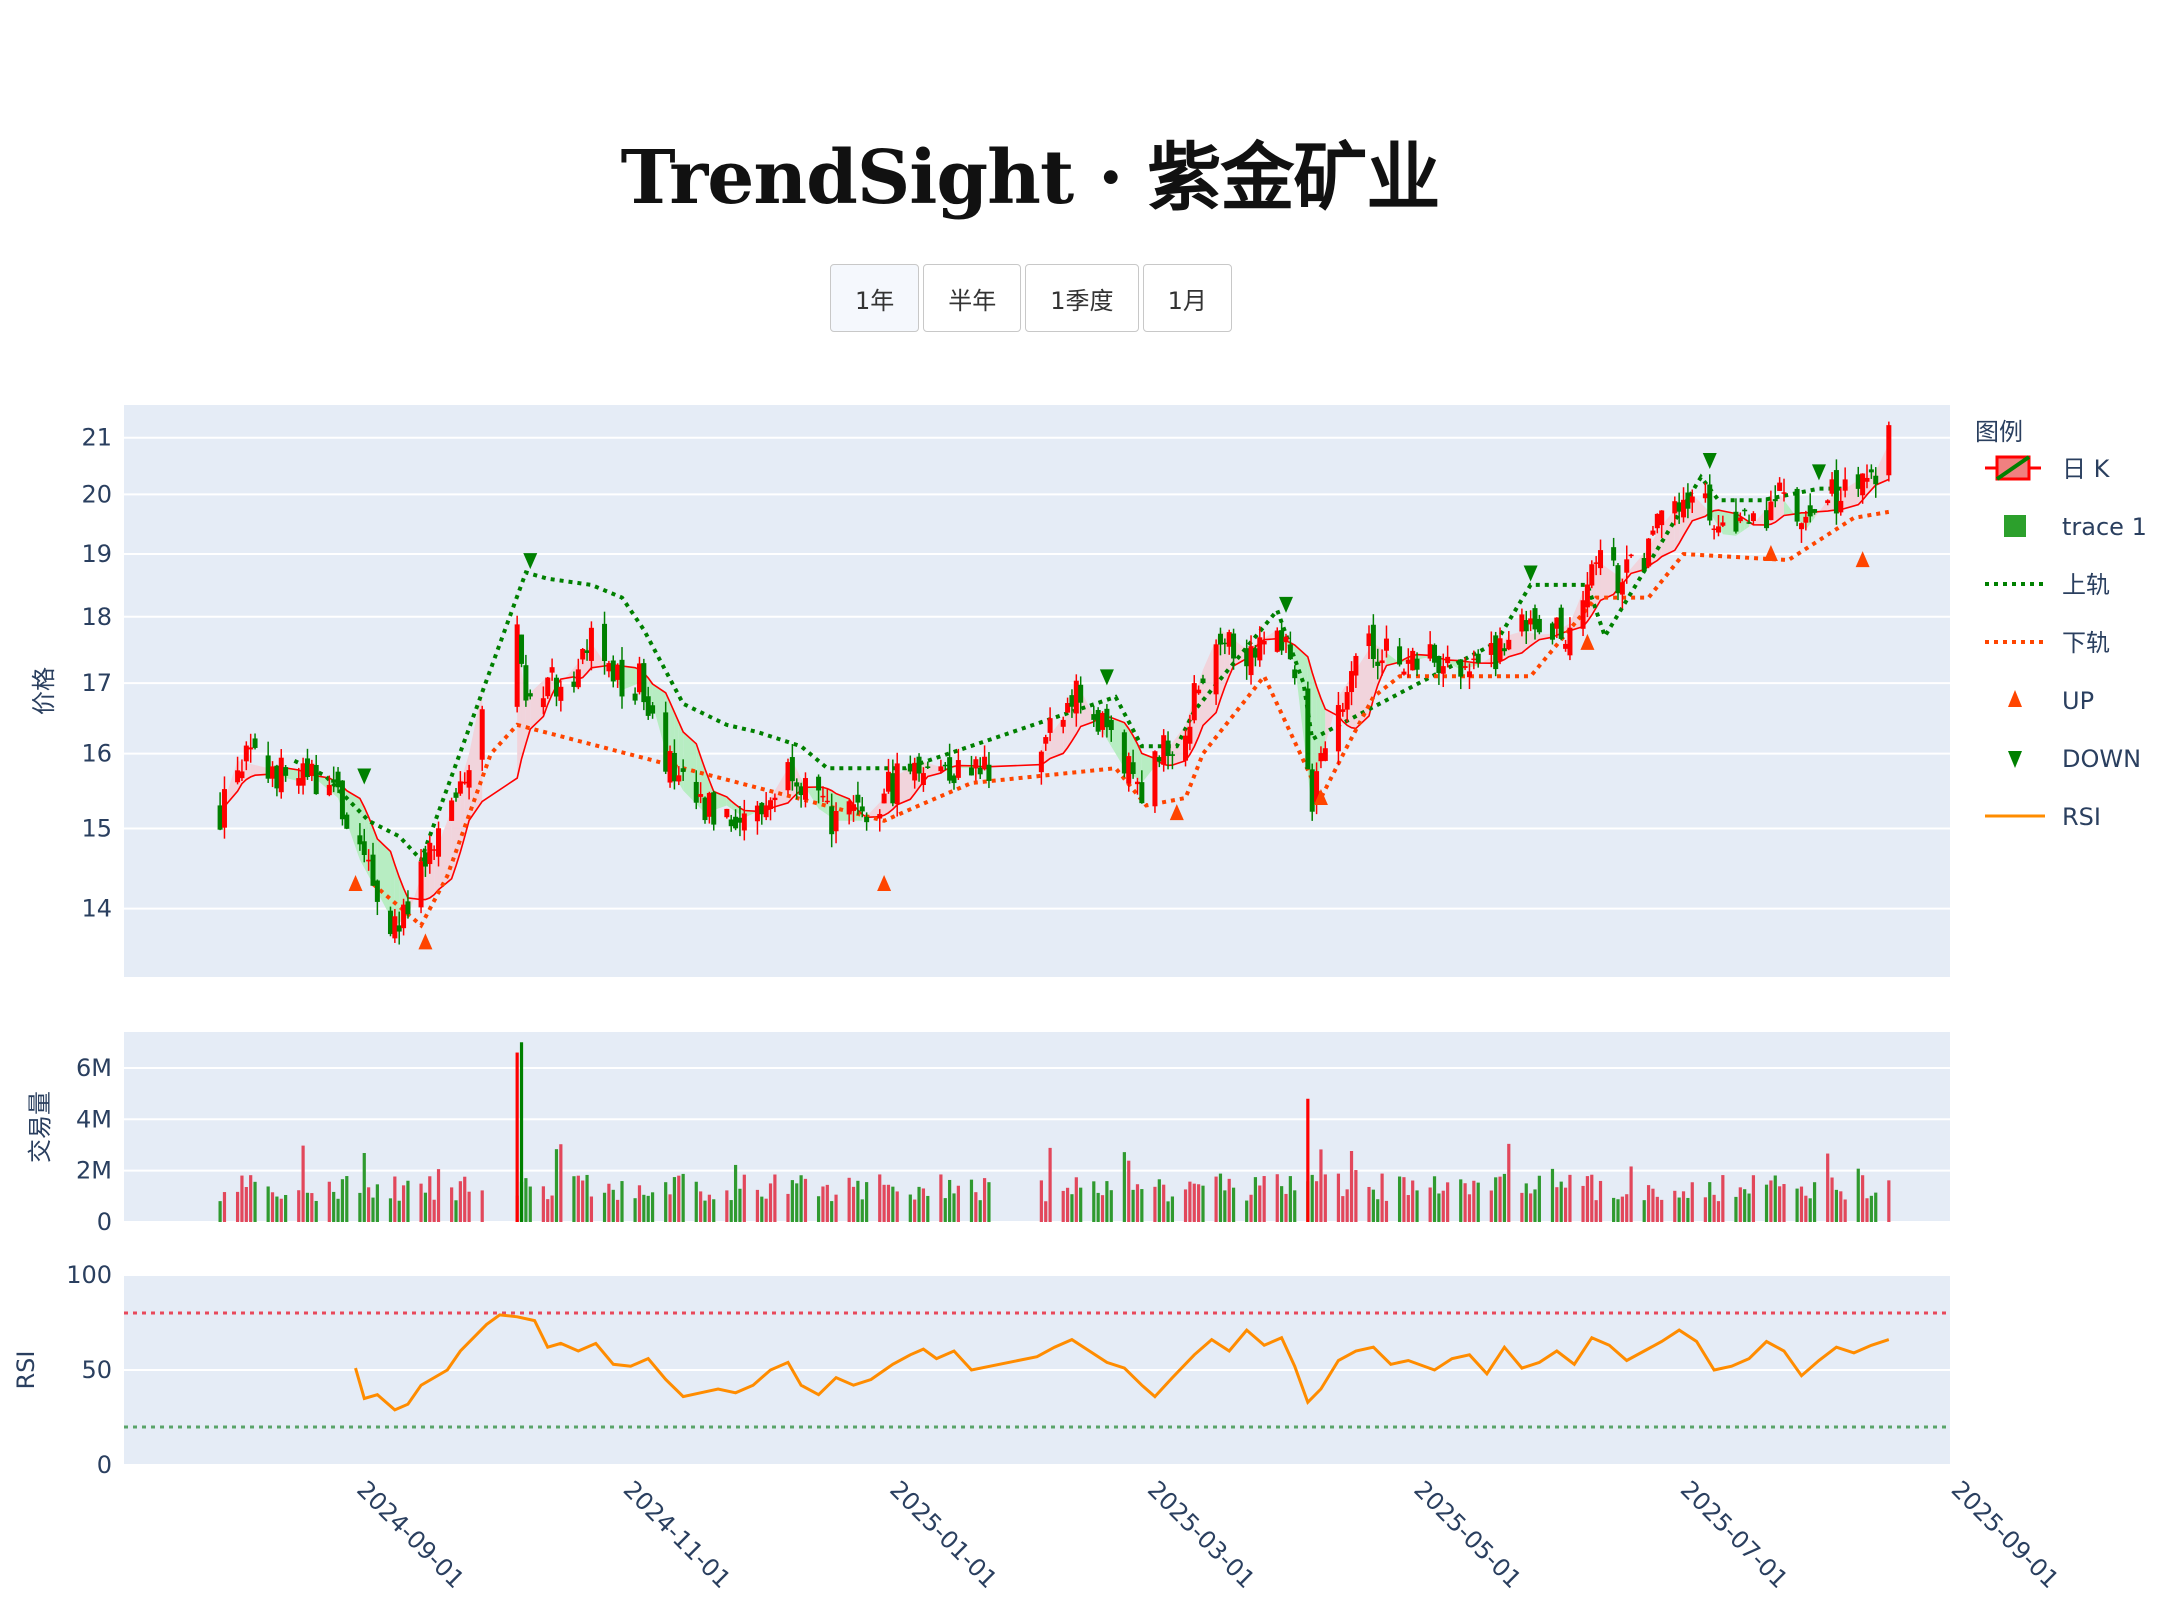 This screenshot has height=1600, width=2160. Describe the element at coordinates (2075, 527) in the screenshot. I see `legend-item-1: trace 1` at that location.